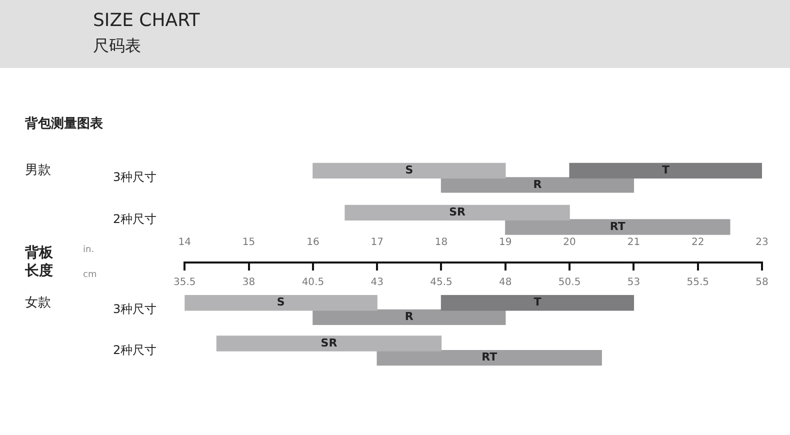 This screenshot has height=435, width=790. What do you see at coordinates (377, 242) in the screenshot?
I see `x-tick-label: 17` at bounding box center [377, 242].